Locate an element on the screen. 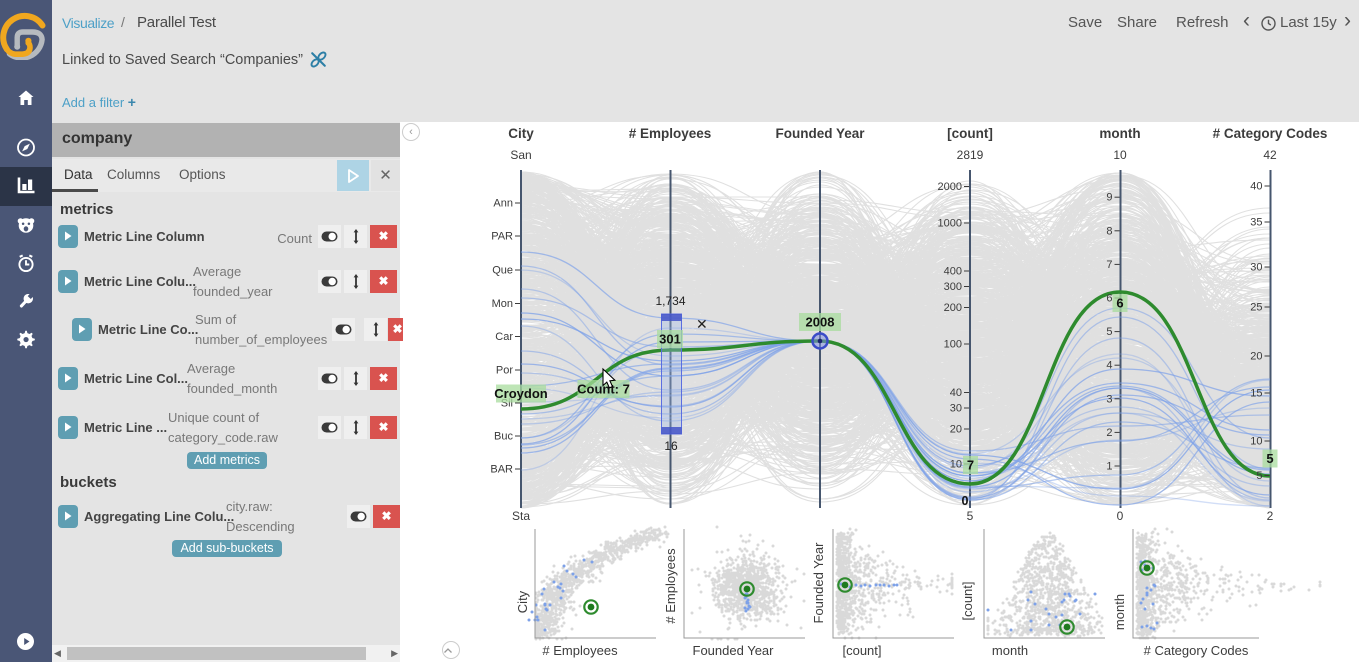 The image size is (1359, 662). svg-text: Buc is located at coordinates (503, 437).